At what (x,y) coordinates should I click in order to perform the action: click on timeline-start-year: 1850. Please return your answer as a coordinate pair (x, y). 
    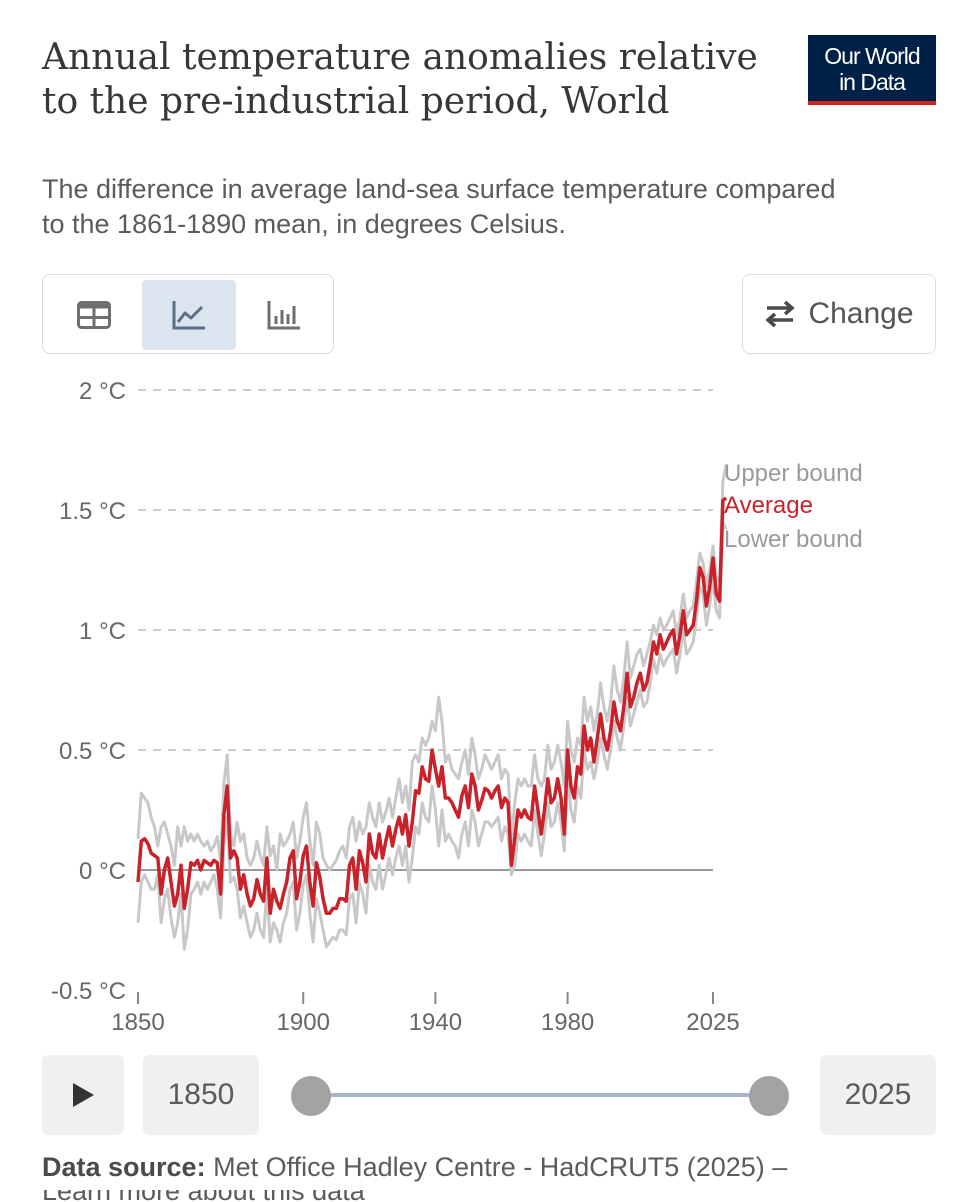
    Looking at the image, I should click on (201, 1095).